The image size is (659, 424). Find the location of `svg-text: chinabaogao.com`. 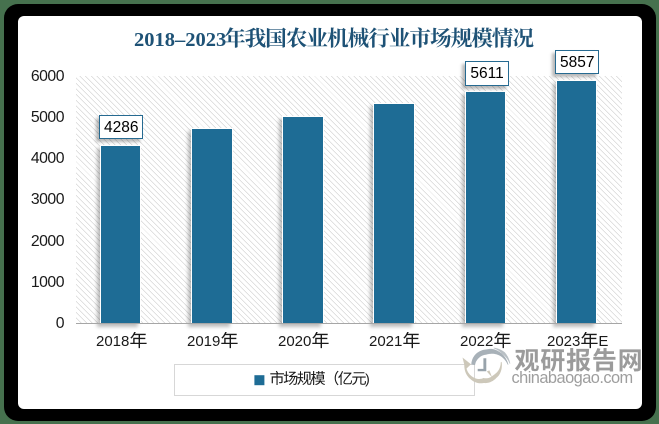

svg-text: chinabaogao.com is located at coordinates (572, 378).